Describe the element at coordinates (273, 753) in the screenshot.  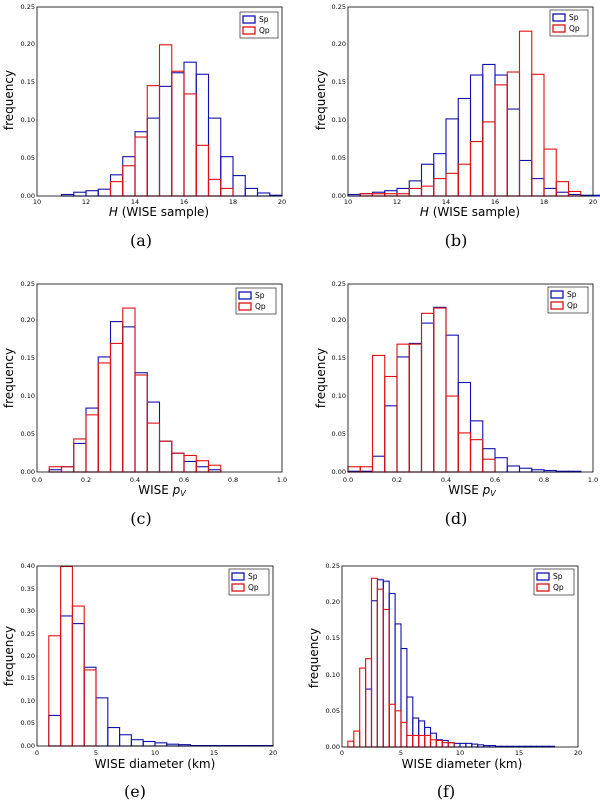
I see `x-tick-label: 20` at that location.